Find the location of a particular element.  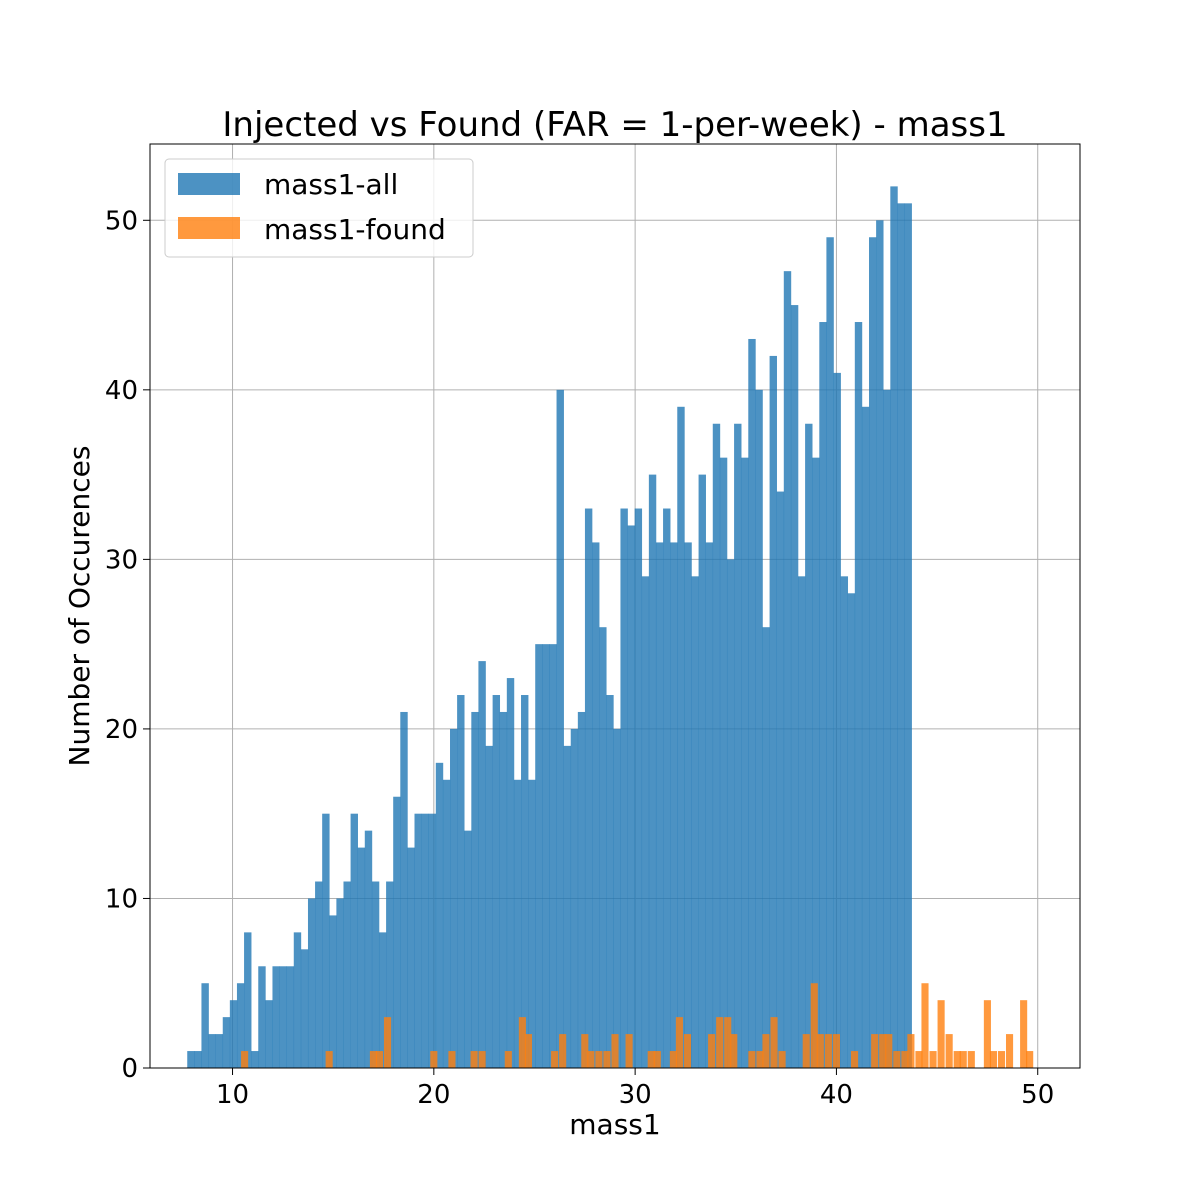

legend-label-mass1-found: mass1-found is located at coordinates (355, 229).